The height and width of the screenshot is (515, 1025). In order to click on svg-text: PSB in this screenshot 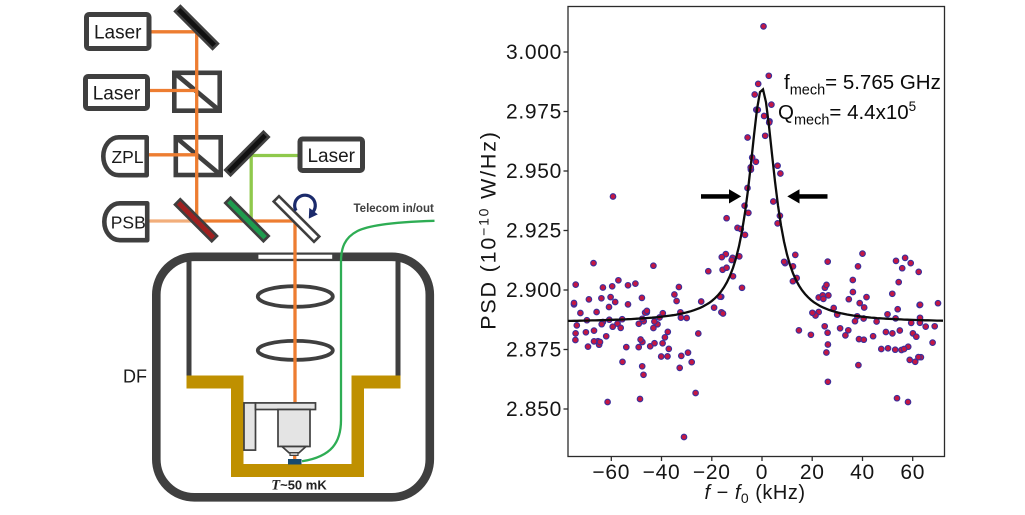, I will do `click(128, 222)`.